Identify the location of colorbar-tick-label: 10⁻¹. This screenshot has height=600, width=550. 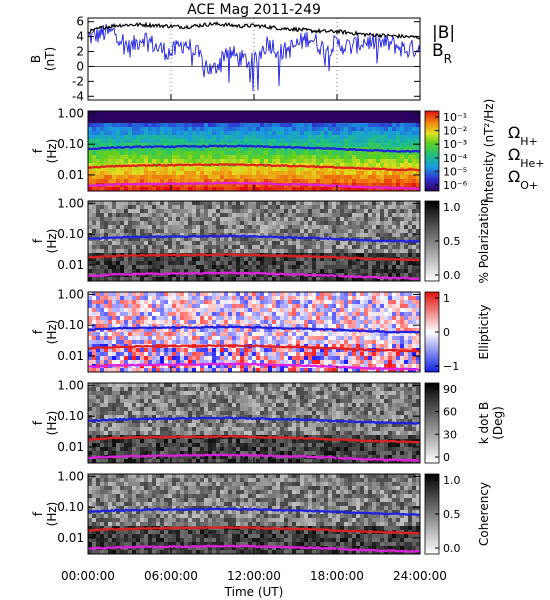
(455, 117).